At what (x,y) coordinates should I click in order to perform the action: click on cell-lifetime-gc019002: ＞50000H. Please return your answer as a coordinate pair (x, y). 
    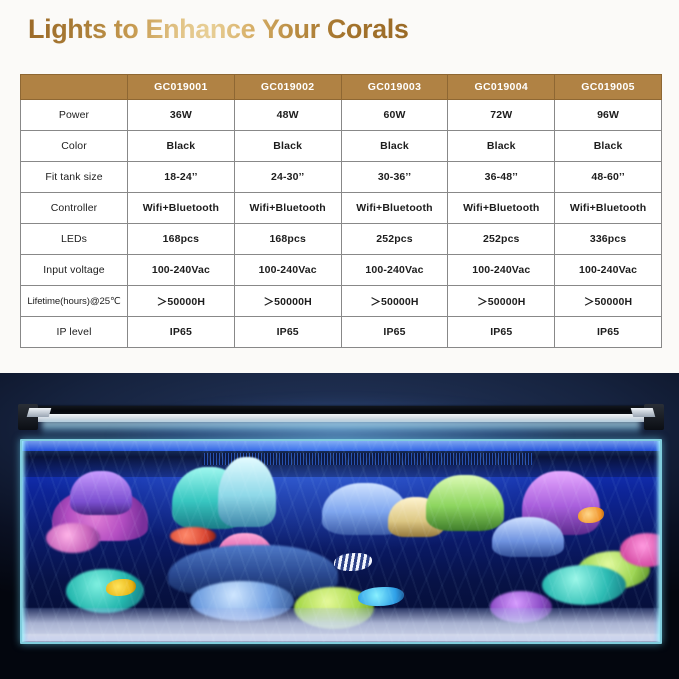
    Looking at the image, I should click on (287, 301).